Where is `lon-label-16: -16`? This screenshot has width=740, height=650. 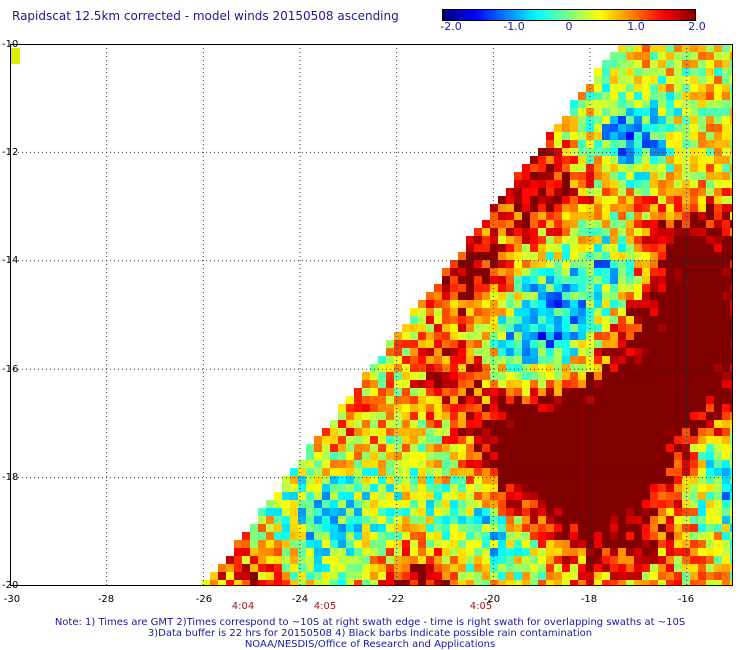 lon-label-16: -16 is located at coordinates (686, 599).